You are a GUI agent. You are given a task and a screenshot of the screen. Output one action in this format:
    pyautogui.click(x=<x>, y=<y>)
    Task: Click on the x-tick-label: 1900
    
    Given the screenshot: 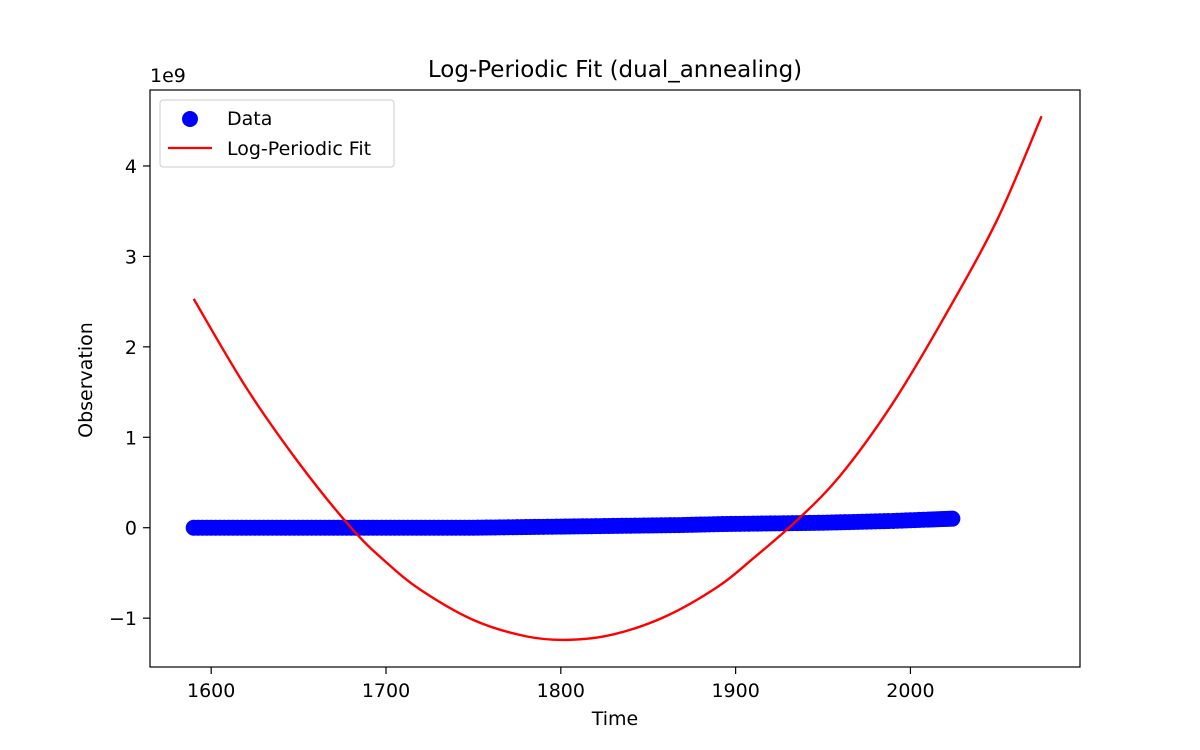 What is the action you would take?
    pyautogui.click(x=735, y=691)
    